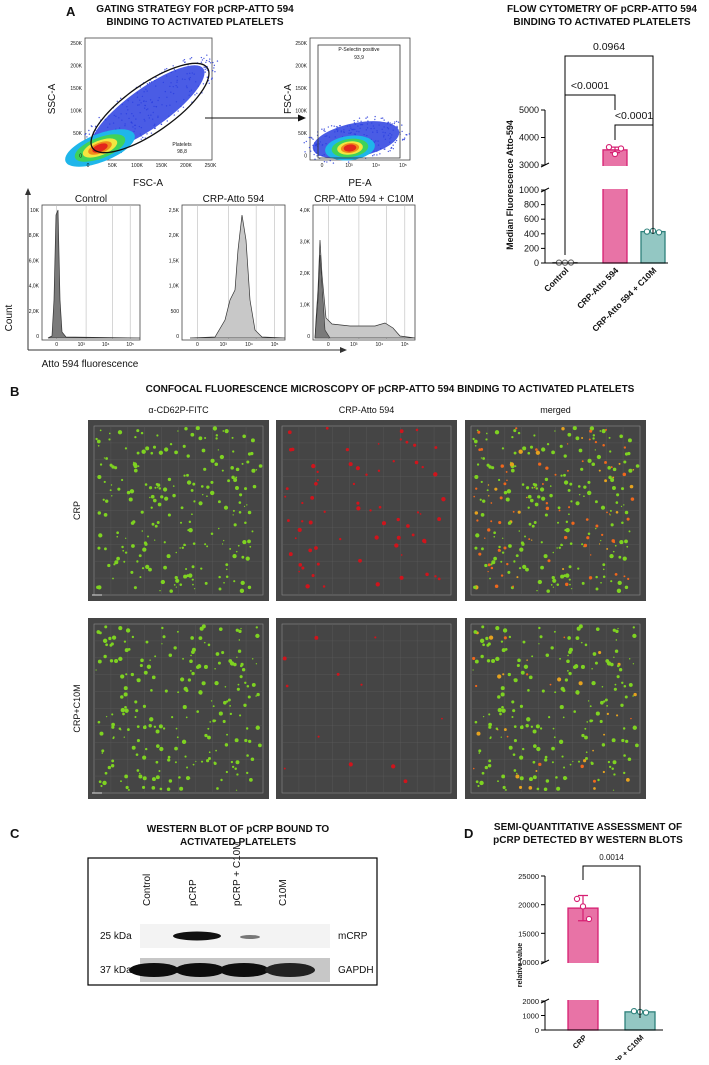 This screenshot has width=709, height=1065. I want to click on y-tick-label: 20000, so click(528, 905).